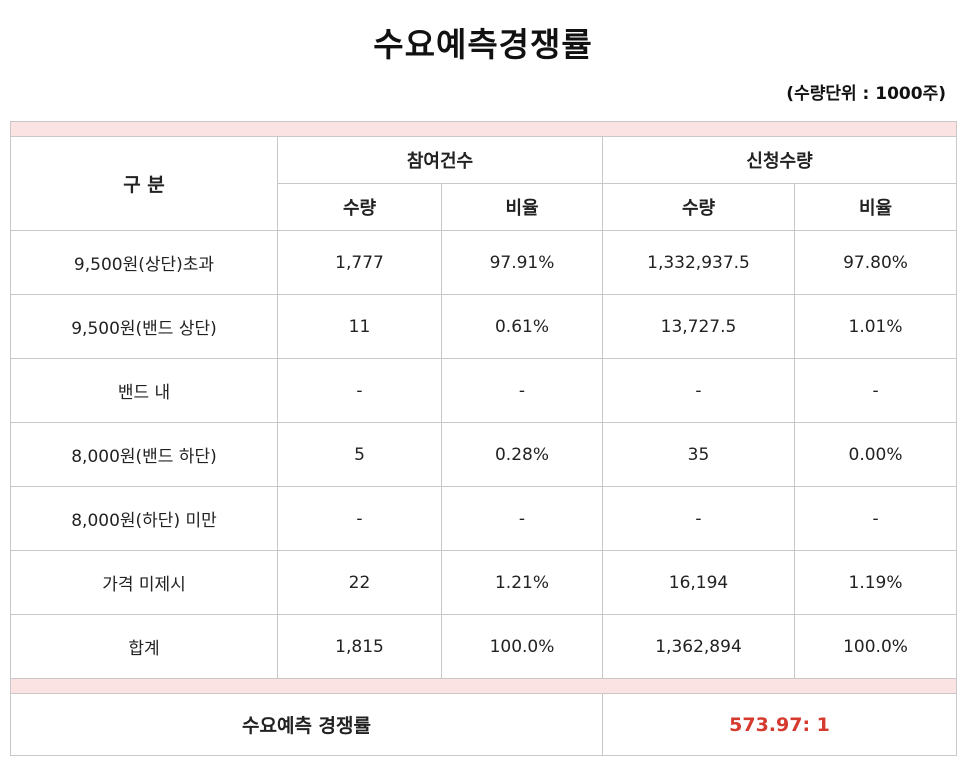 Image resolution: width=966 pixels, height=768 pixels. I want to click on row-label: 밴드 내, so click(144, 390).